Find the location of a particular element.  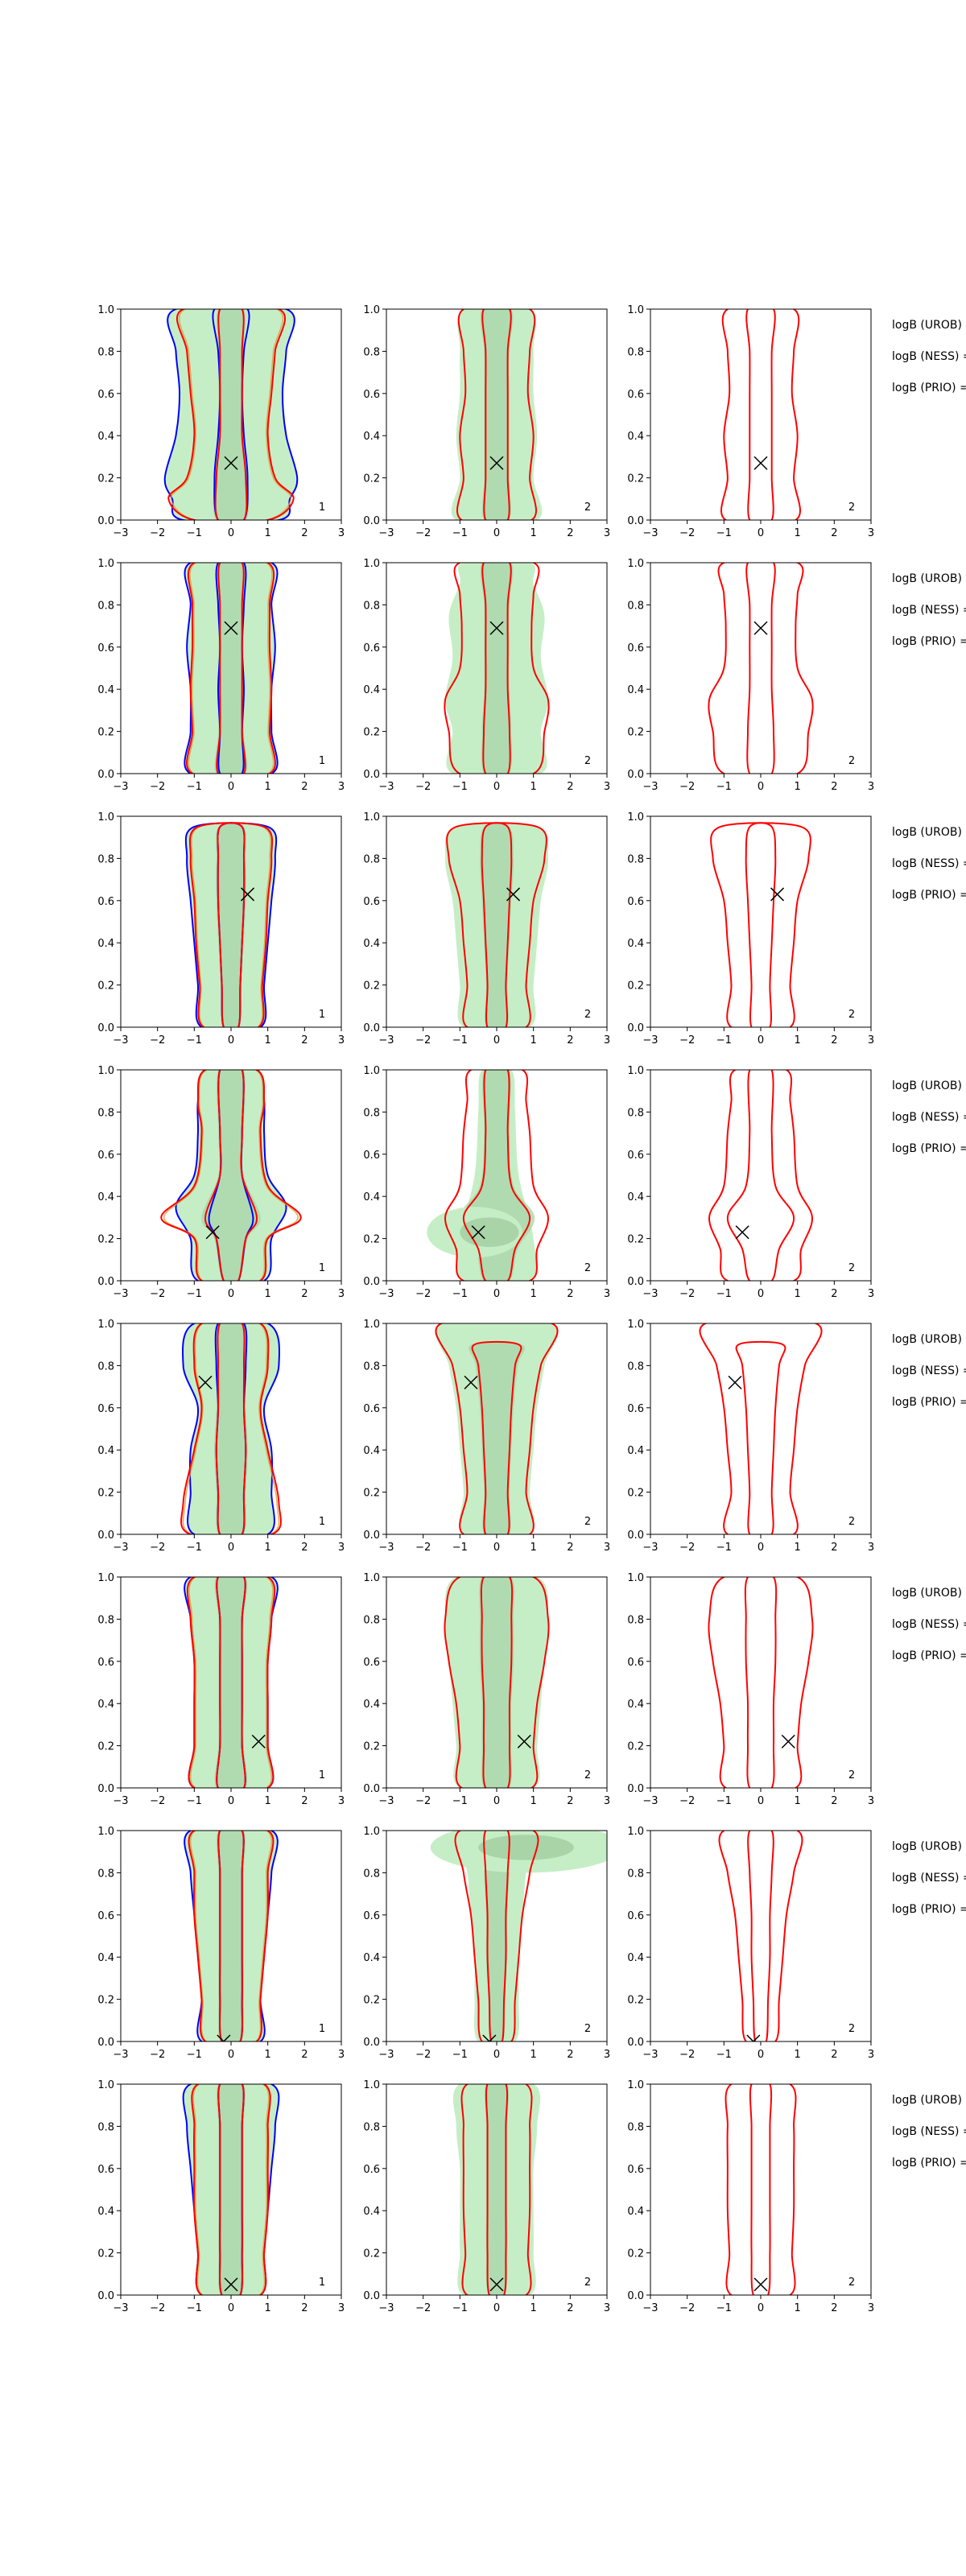

panel-col-2: −3 −2 −1 0 1 2 3 0.0 0.2 0.4 0.6 0.8 1.0 2 is located at coordinates (486, 675).